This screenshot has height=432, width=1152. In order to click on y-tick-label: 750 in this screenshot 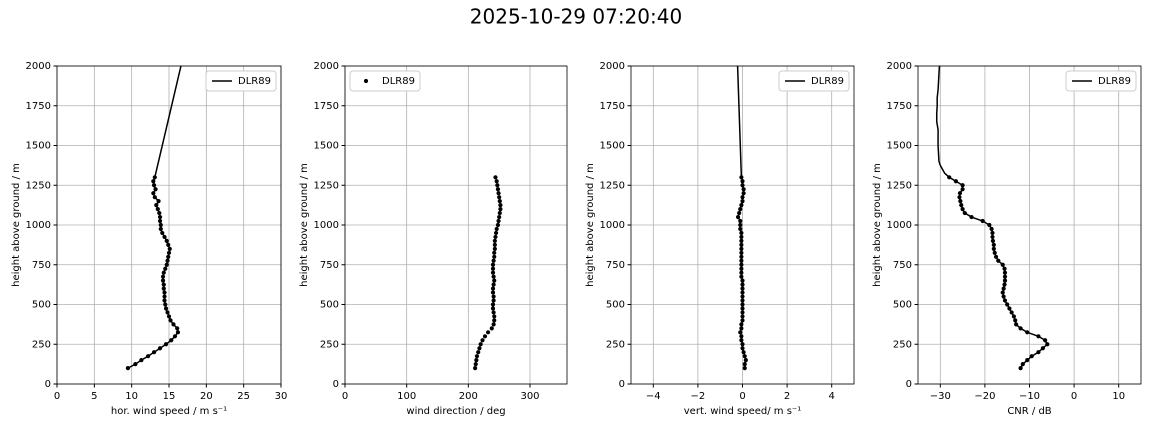, I will do `click(615, 265)`.